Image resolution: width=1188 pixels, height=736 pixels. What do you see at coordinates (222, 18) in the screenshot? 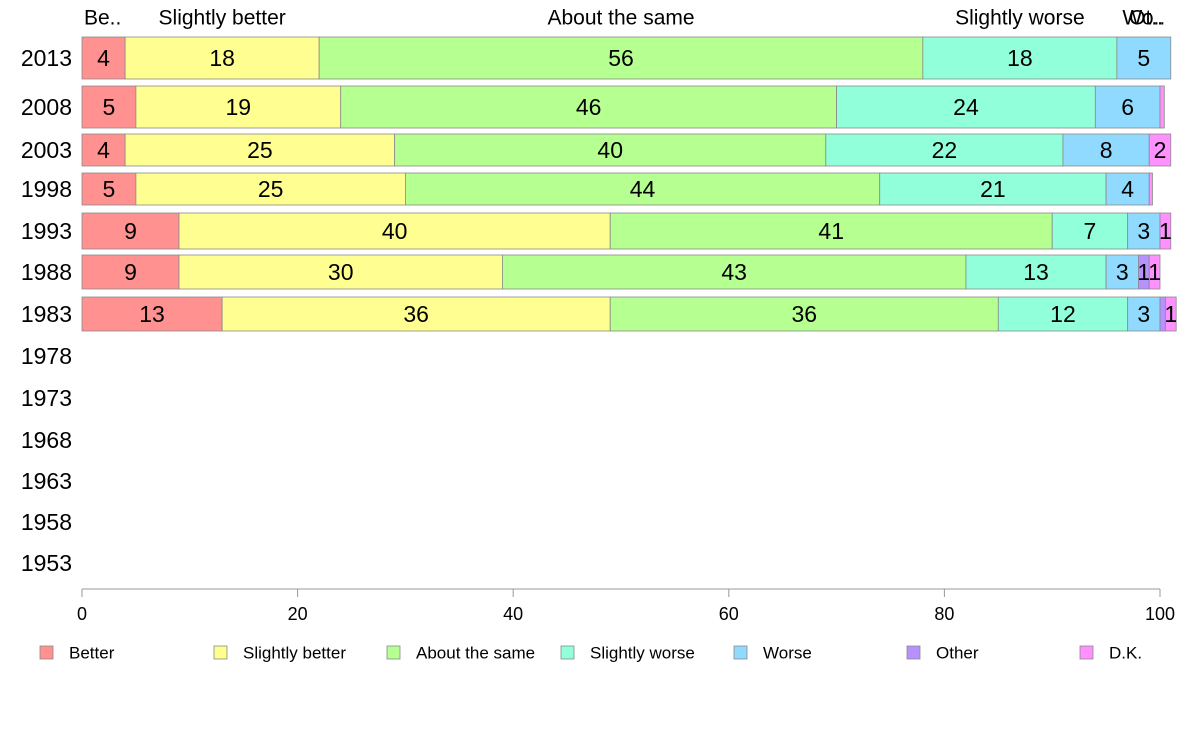
I see `column-label: Slightly better` at bounding box center [222, 18].